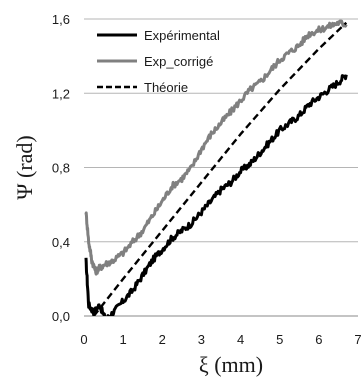 The width and height of the screenshot is (361, 378). I want to click on legend-label-exp-corrige: Exp_corrigé, so click(178, 61).